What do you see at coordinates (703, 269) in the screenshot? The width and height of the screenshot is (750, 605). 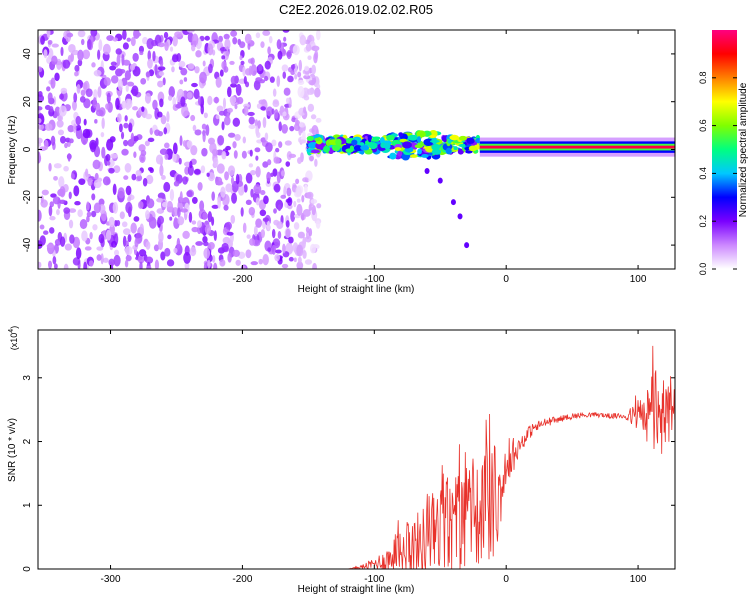 I see `colorbar-tick-label: 0.0` at bounding box center [703, 269].